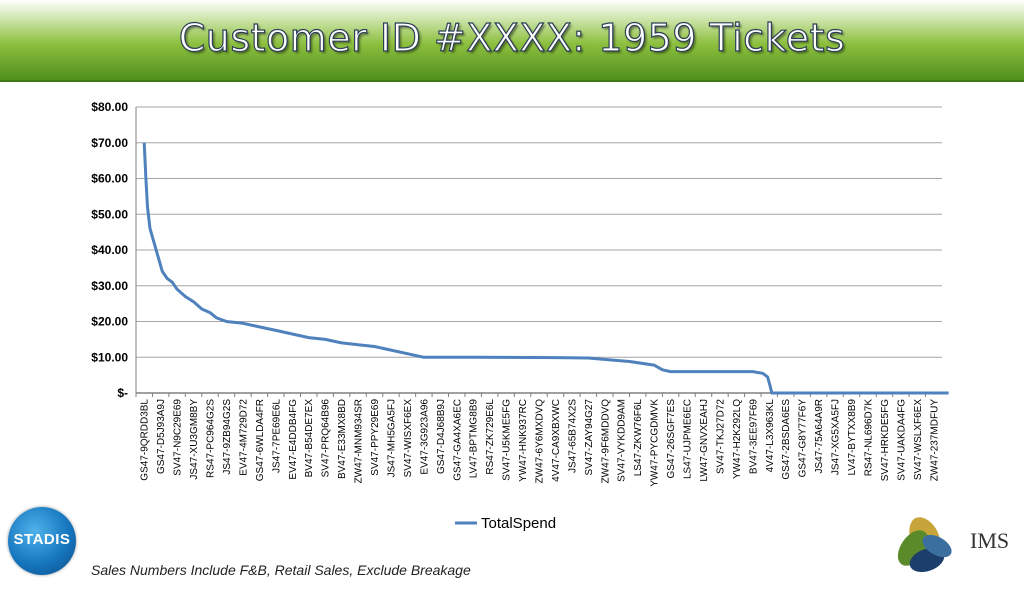 The width and height of the screenshot is (1024, 592). Describe the element at coordinates (109, 322) in the screenshot. I see `y-tick-label: $20.00` at that location.